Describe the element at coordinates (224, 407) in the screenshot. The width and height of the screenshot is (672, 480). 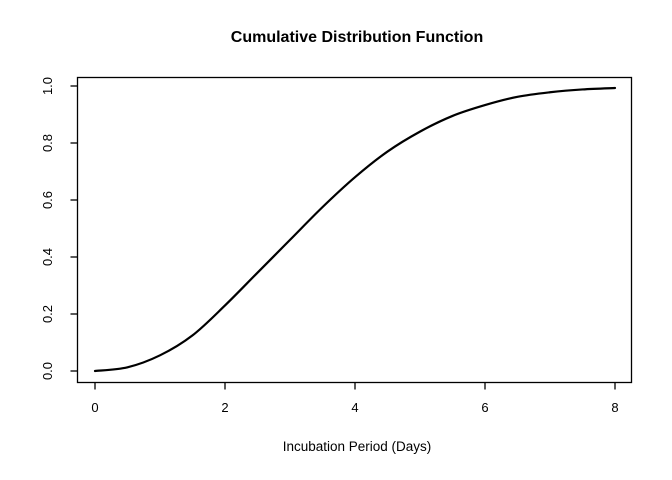
I see `x-tick-label: 2` at that location.